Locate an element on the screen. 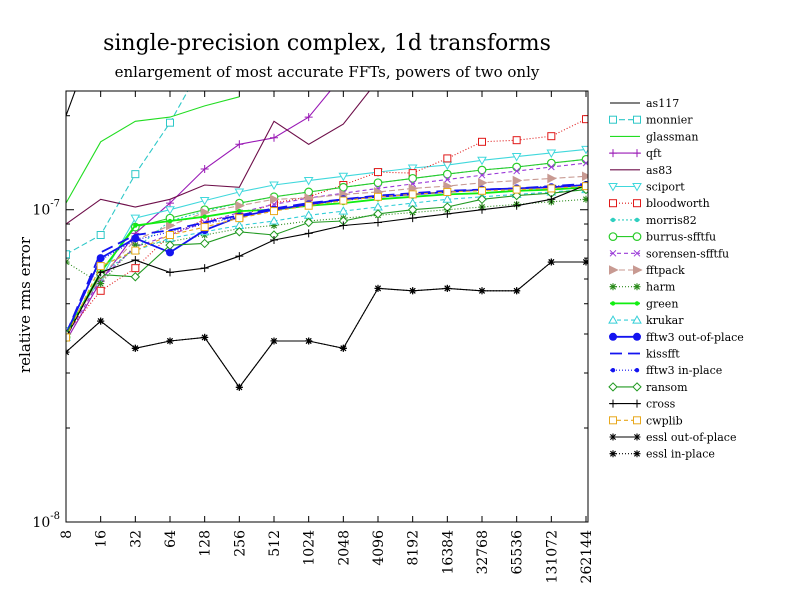 This screenshot has width=792, height=612. legend-label: fftw3 in-place is located at coordinates (684, 370).